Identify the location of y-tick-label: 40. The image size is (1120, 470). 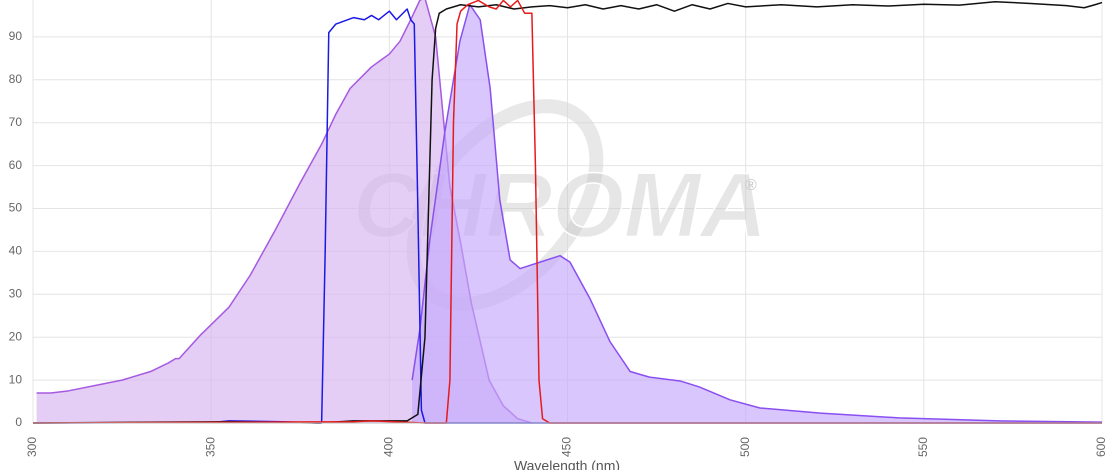
(16, 251).